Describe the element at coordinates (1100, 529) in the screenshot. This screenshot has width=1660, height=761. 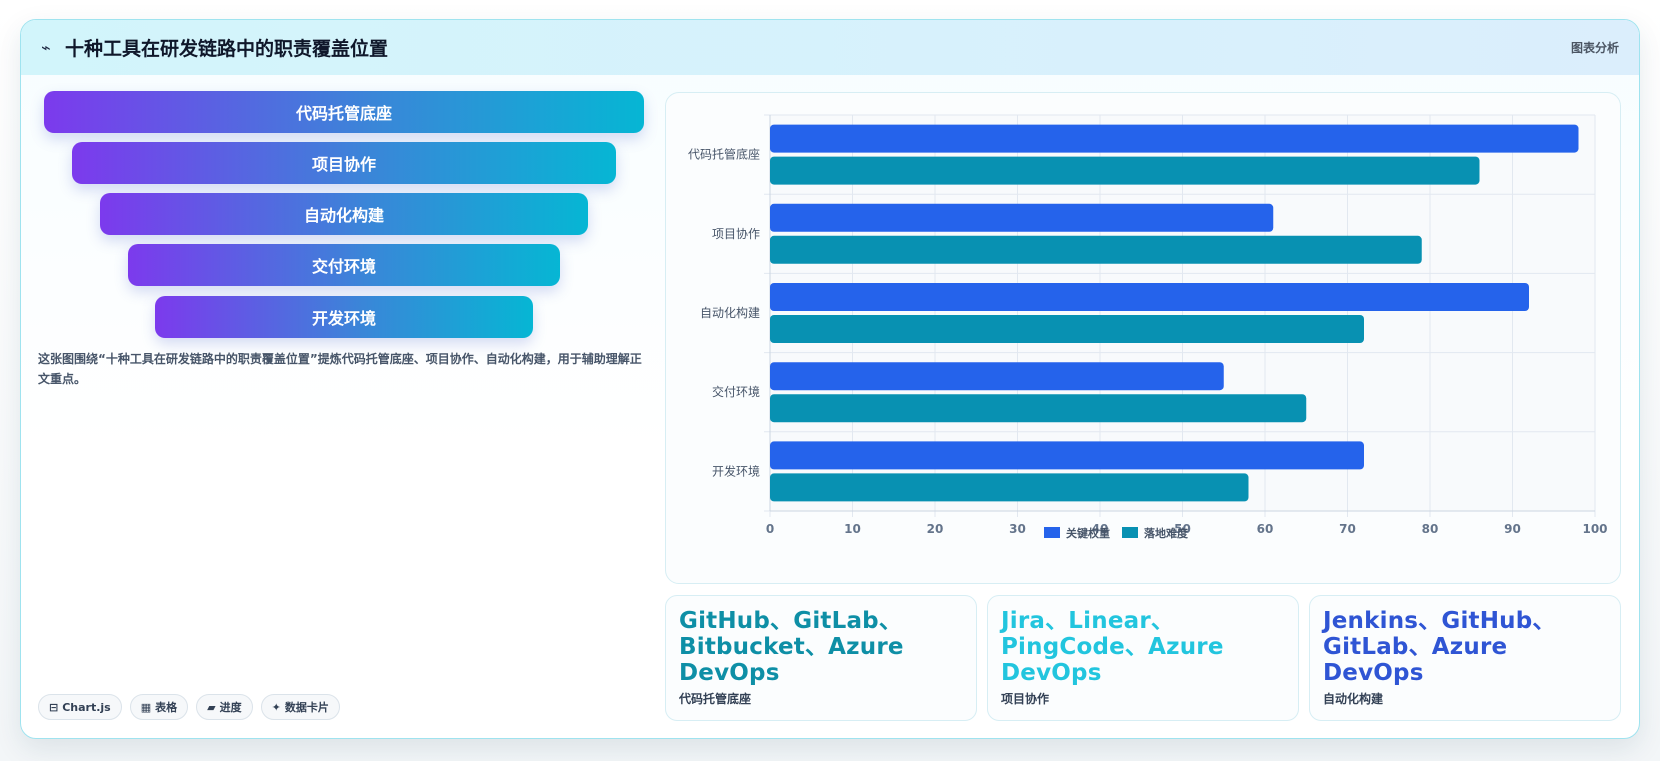
I see `x-tick-label: 40` at that location.